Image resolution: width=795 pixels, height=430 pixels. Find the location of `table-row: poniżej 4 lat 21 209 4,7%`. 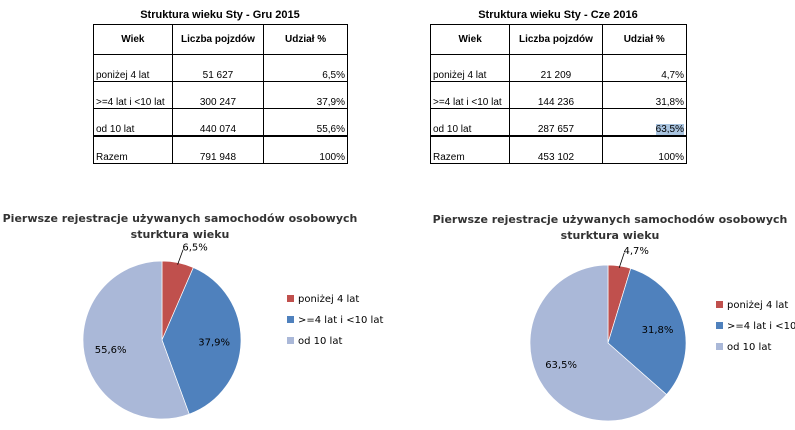

table-row: poniżej 4 lat 21 209 4,7% is located at coordinates (558, 68).